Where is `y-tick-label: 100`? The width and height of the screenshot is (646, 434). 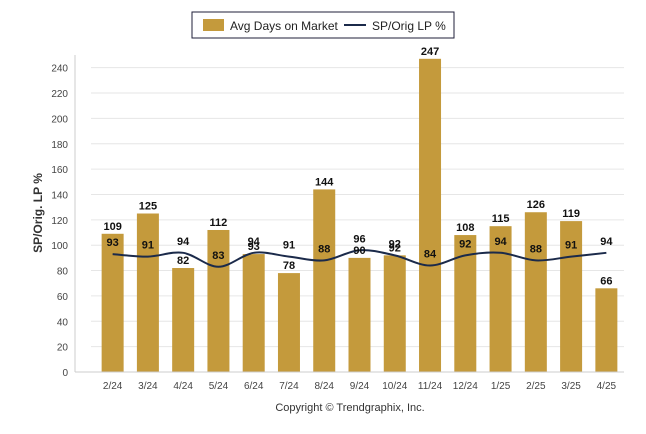
y-tick-label: 100 is located at coordinates (59, 246).